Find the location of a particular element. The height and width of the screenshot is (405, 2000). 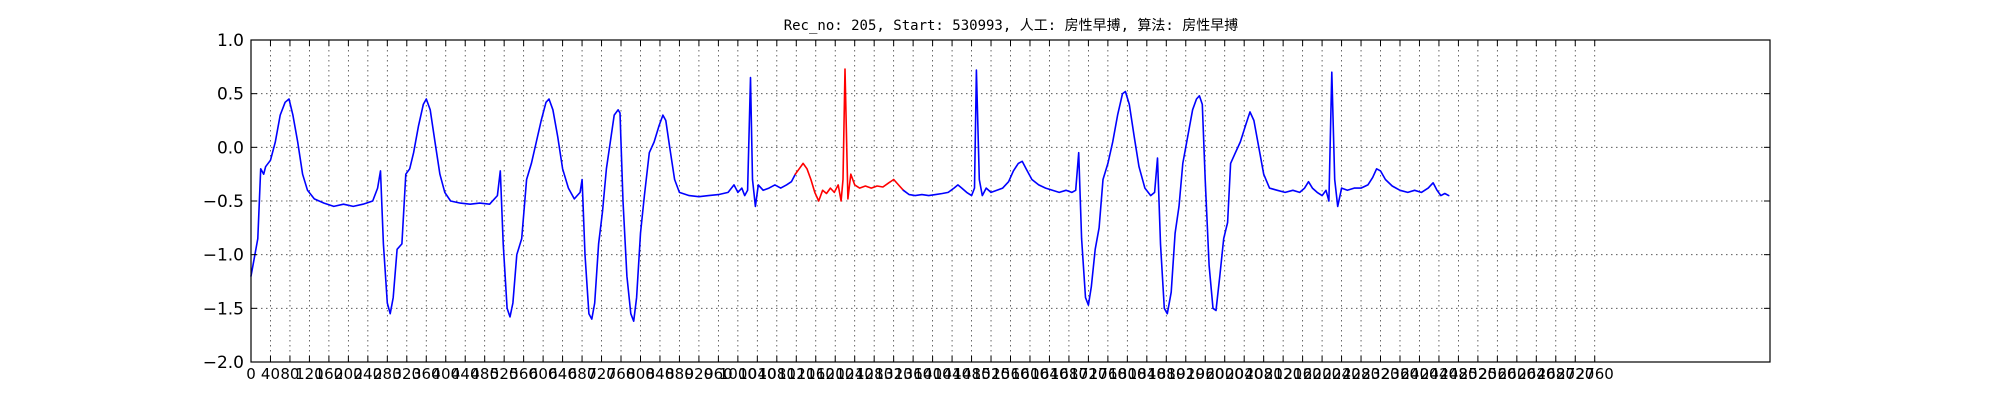

x-tick-label: 2640 is located at coordinates (1536, 374).